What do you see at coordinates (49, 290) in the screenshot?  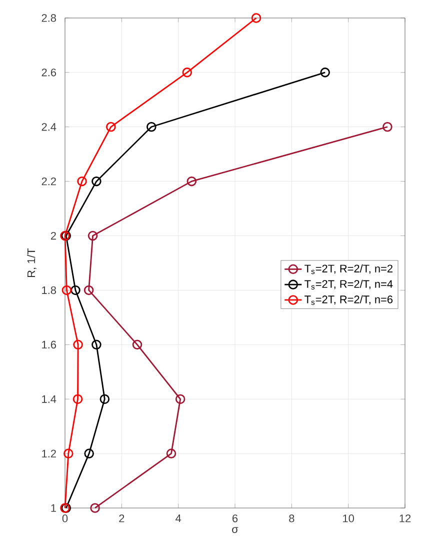 I see `y-tick-label: 1.8` at bounding box center [49, 290].